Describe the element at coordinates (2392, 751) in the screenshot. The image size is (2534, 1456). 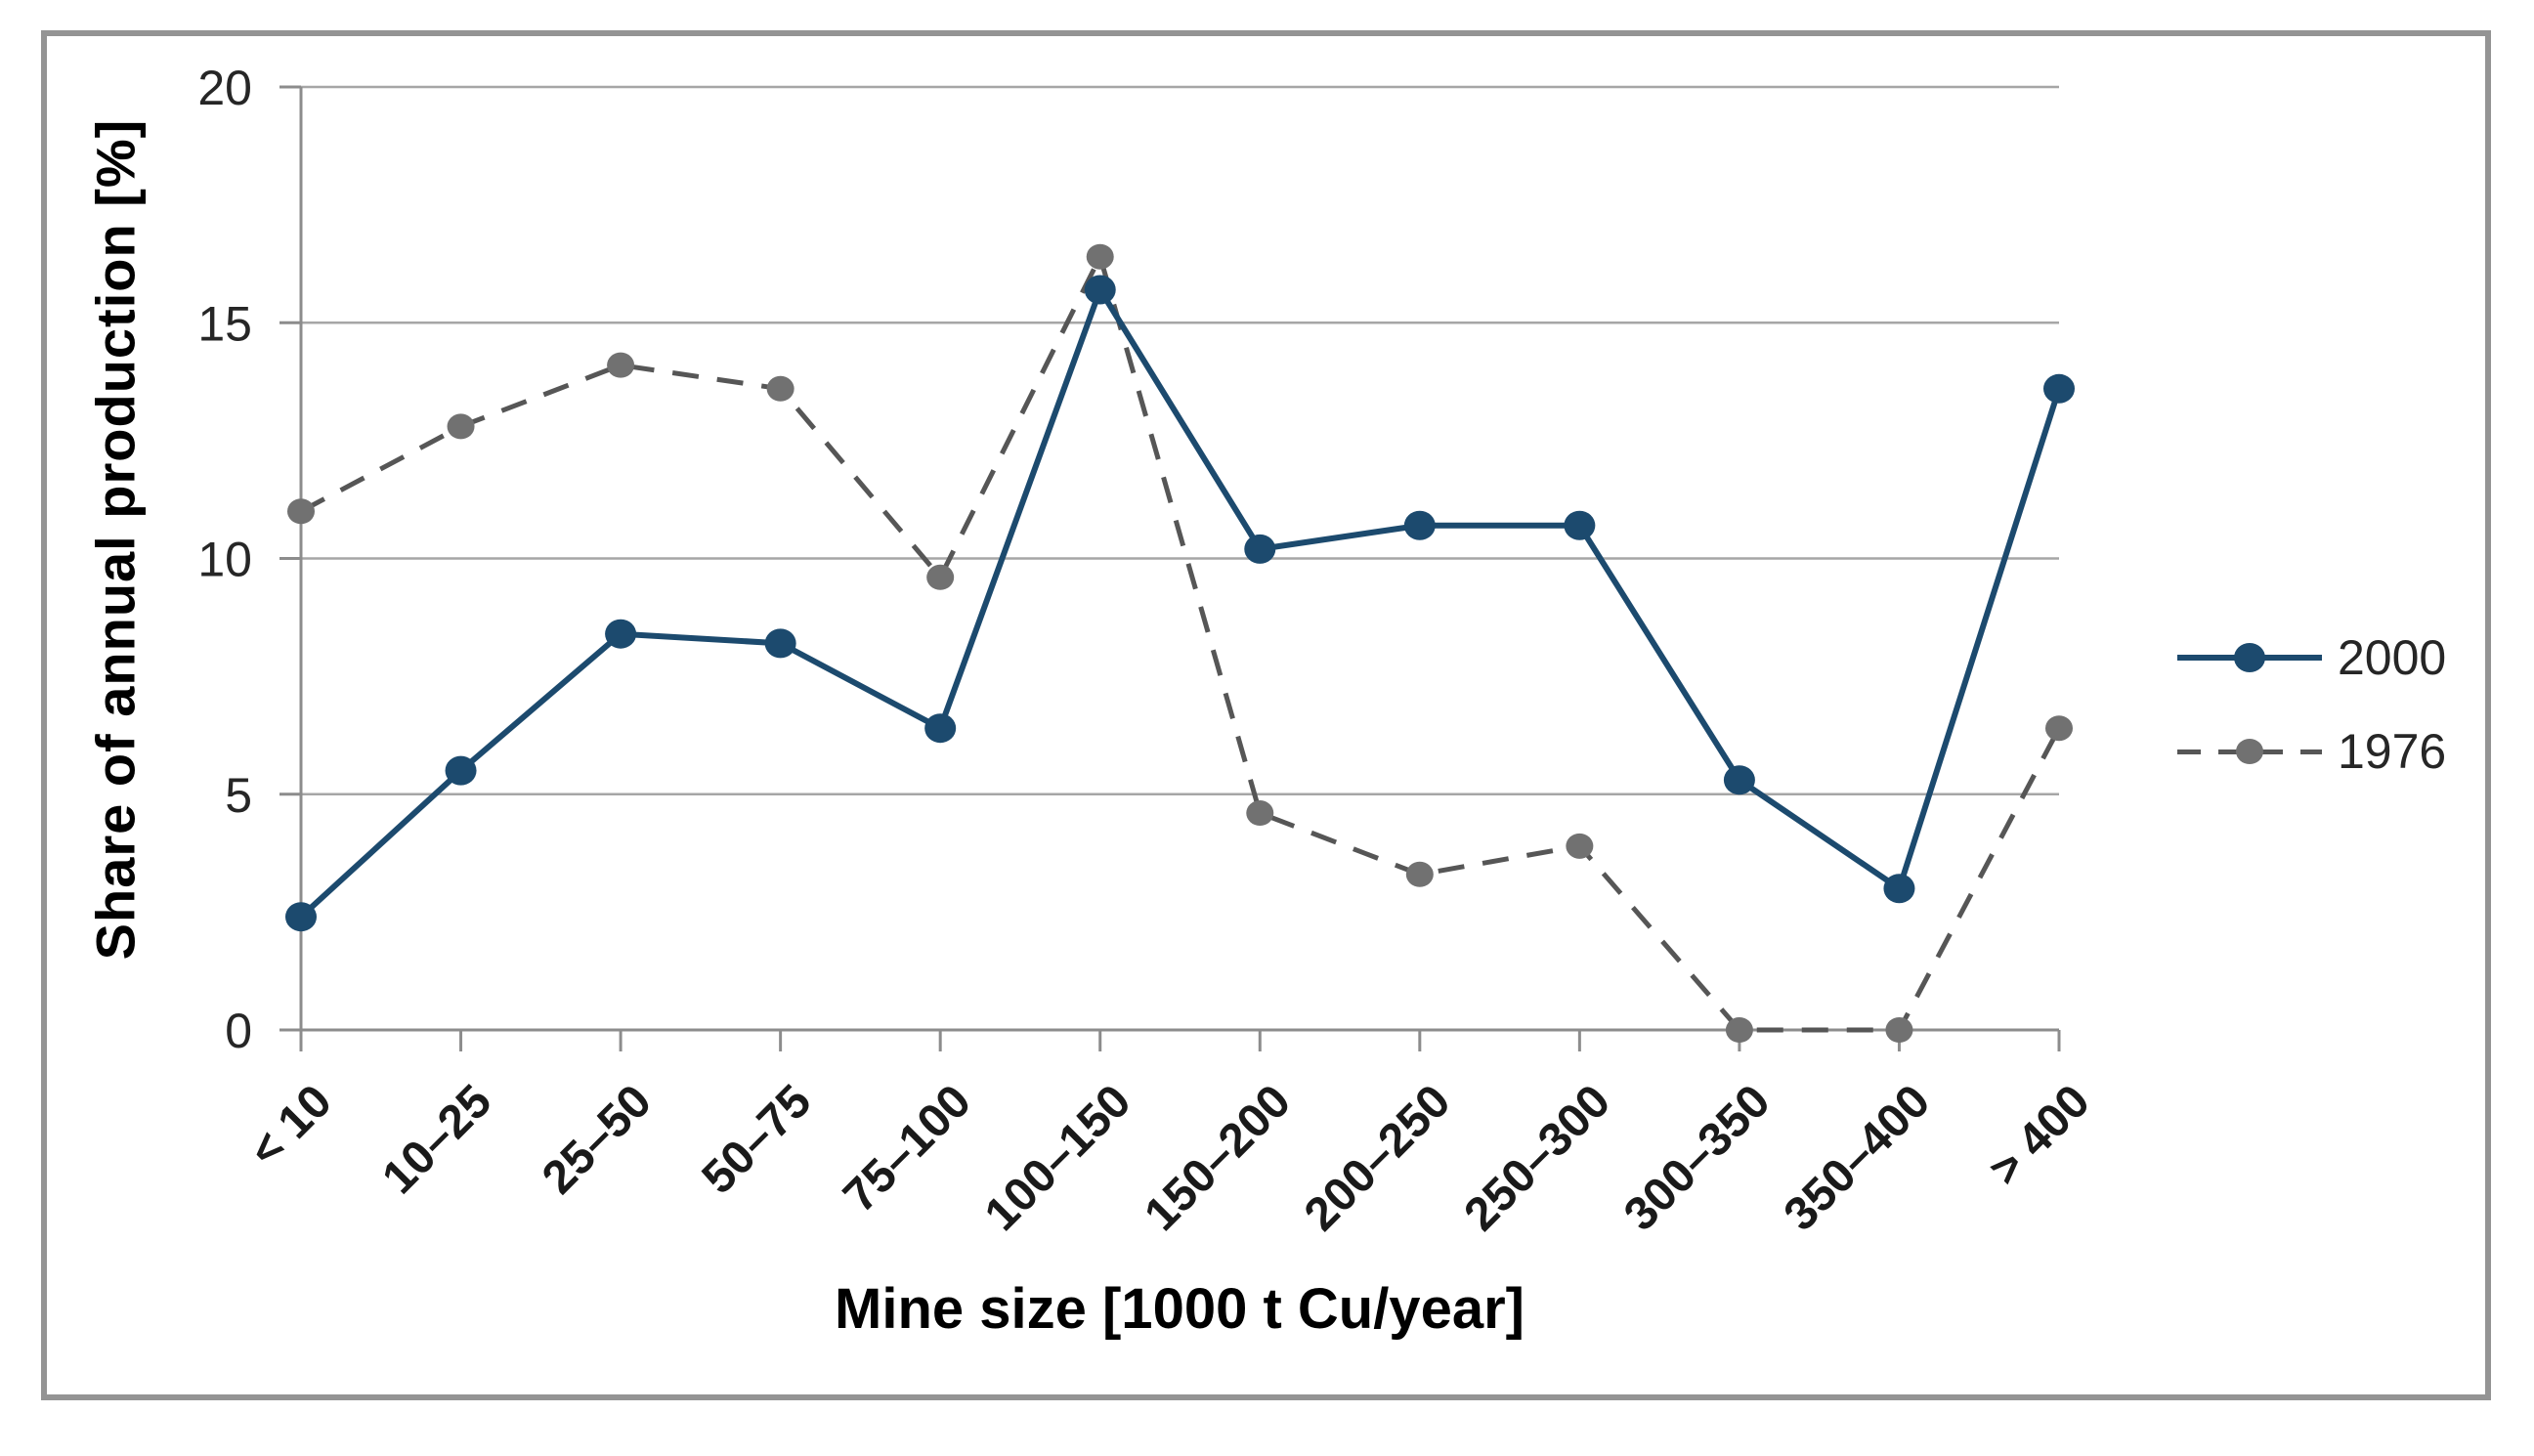
I see `legend-label-1976: 1976` at that location.